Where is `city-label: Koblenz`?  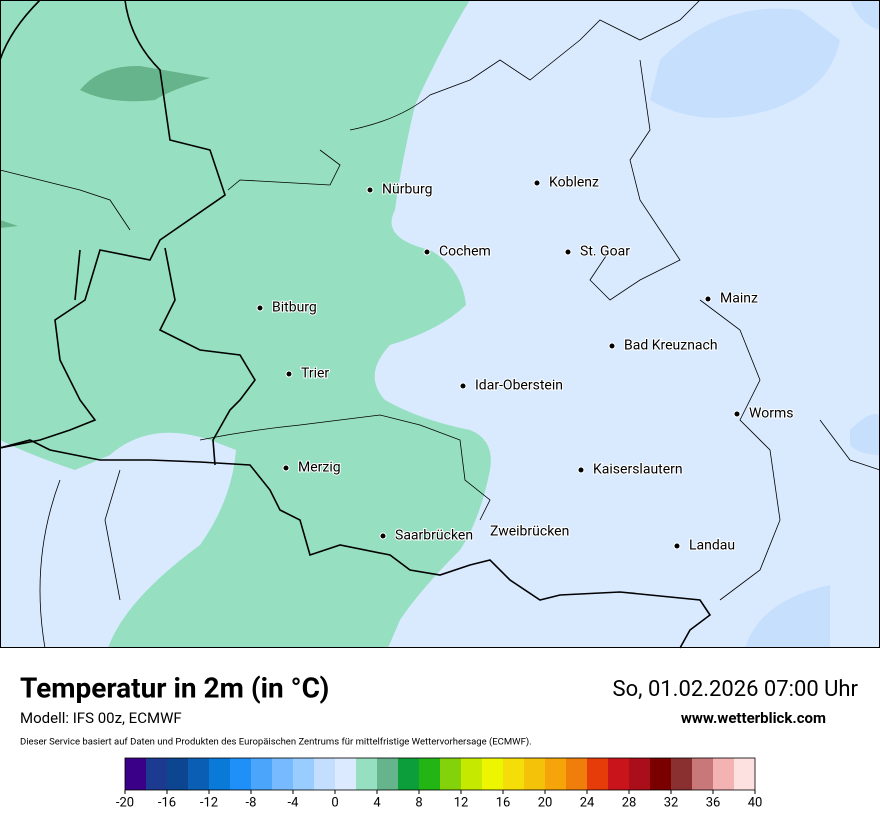 city-label: Koblenz is located at coordinates (574, 183).